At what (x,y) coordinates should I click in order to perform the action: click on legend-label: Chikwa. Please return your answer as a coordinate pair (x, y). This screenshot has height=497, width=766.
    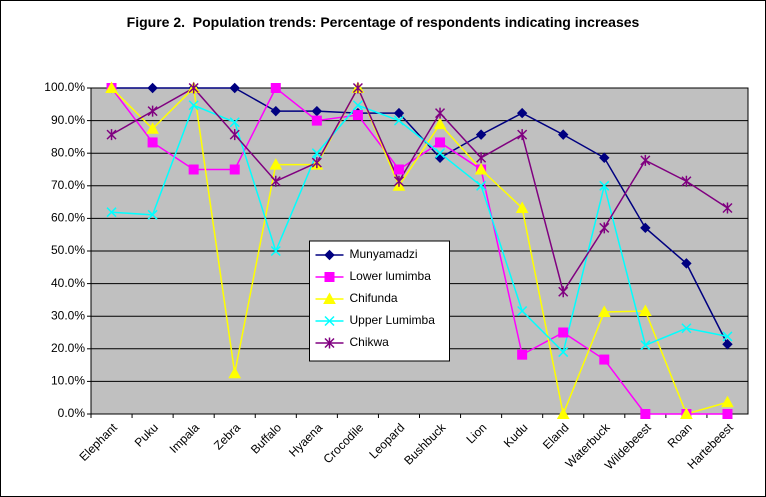
    Looking at the image, I should click on (370, 342).